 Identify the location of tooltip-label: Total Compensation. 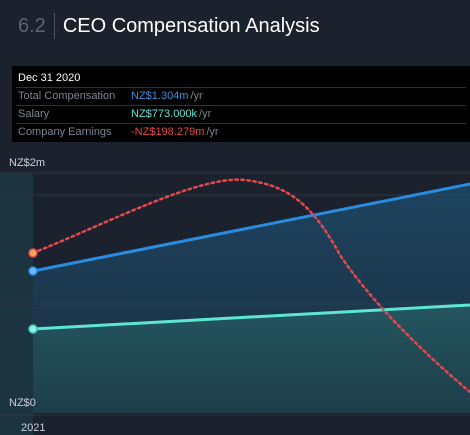
(67, 96).